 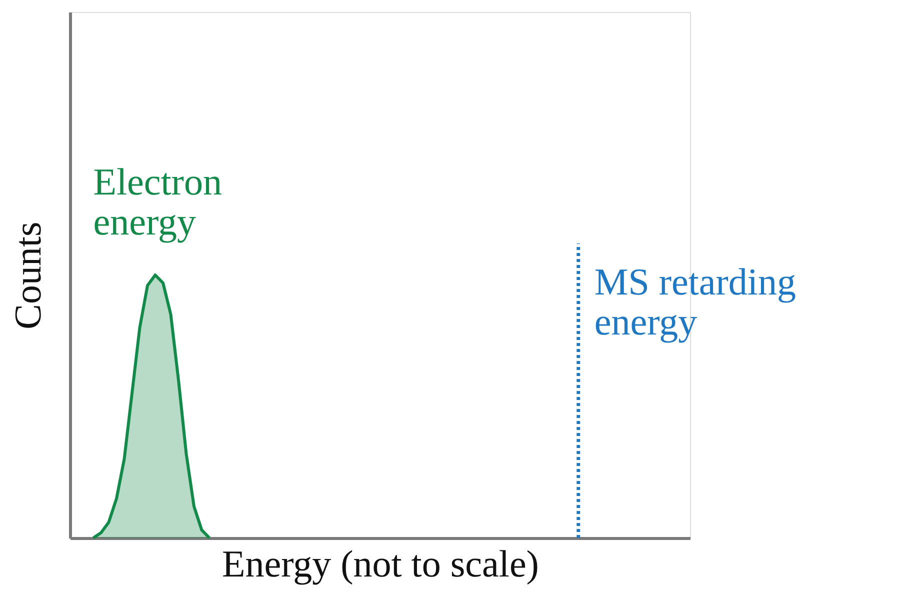 What do you see at coordinates (29, 276) in the screenshot?
I see `y-axis-title: Counts` at bounding box center [29, 276].